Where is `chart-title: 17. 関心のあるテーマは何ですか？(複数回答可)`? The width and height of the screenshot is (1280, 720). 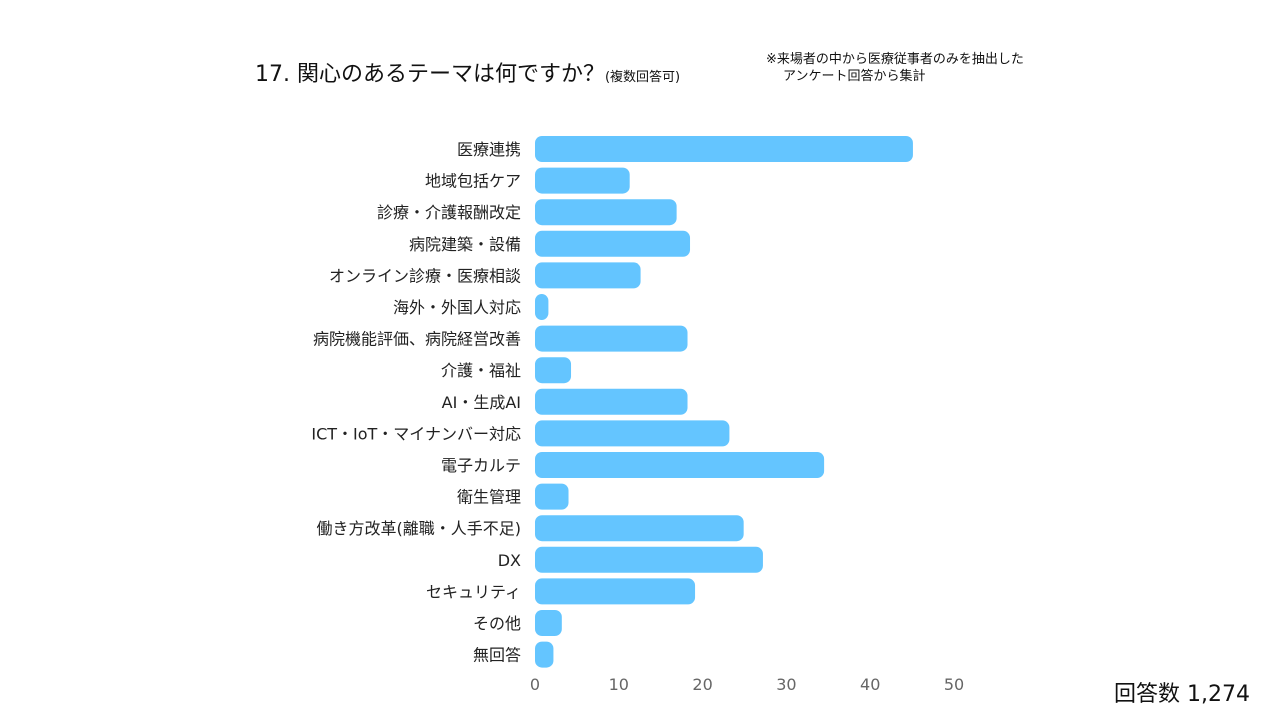 chart-title: 17. 関心のあるテーマは何ですか？(複数回答可) is located at coordinates (467, 72).